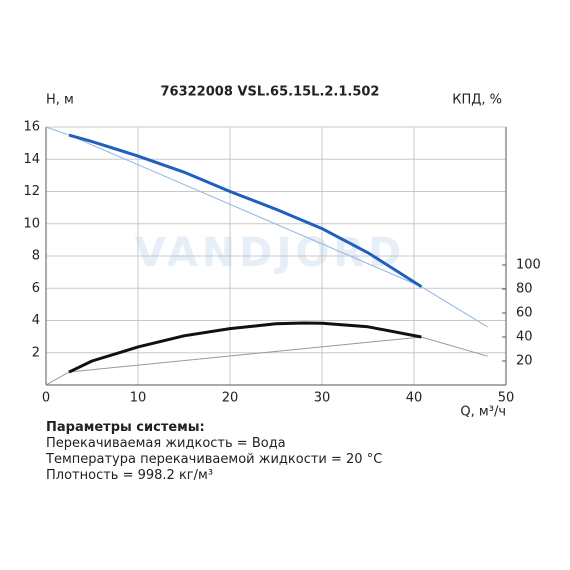 The height and width of the screenshot is (570, 570). What do you see at coordinates (138, 398) in the screenshot?
I see `x-tick-label: 10` at bounding box center [138, 398].